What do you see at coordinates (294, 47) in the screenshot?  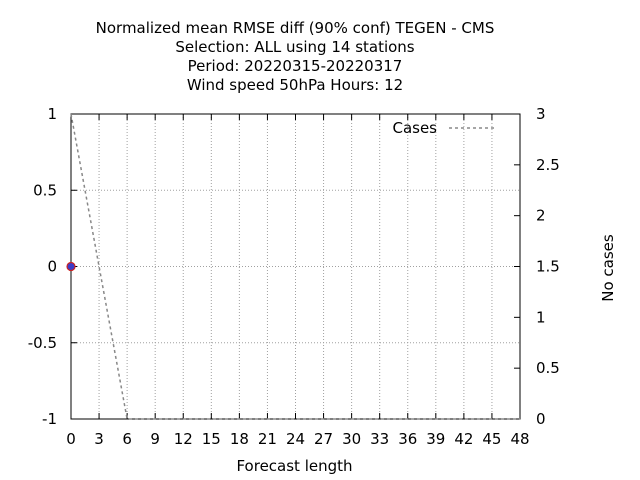 I see `title-line: Selection: ALL using 14 stations` at bounding box center [294, 47].